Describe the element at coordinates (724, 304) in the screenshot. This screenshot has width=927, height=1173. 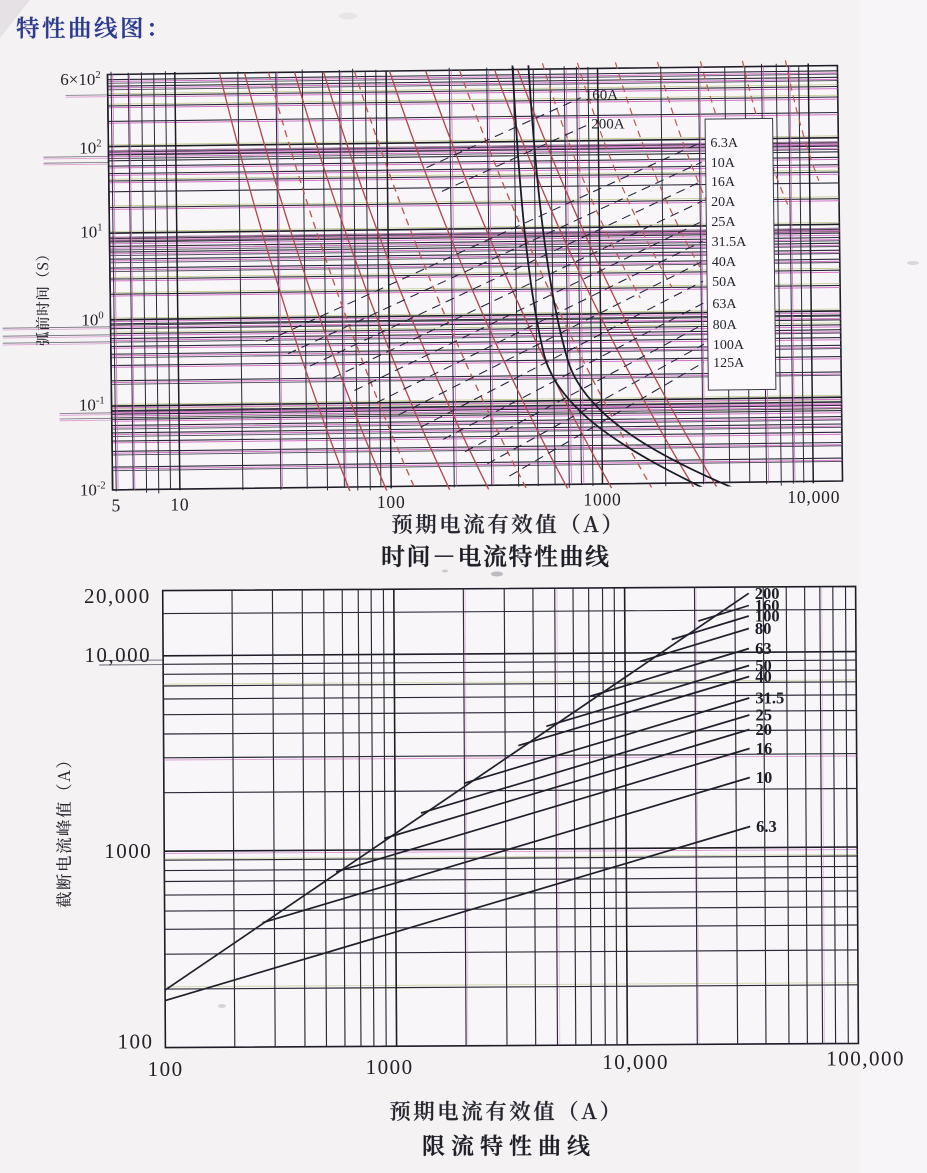
I see `svg-text: 63A` at that location.